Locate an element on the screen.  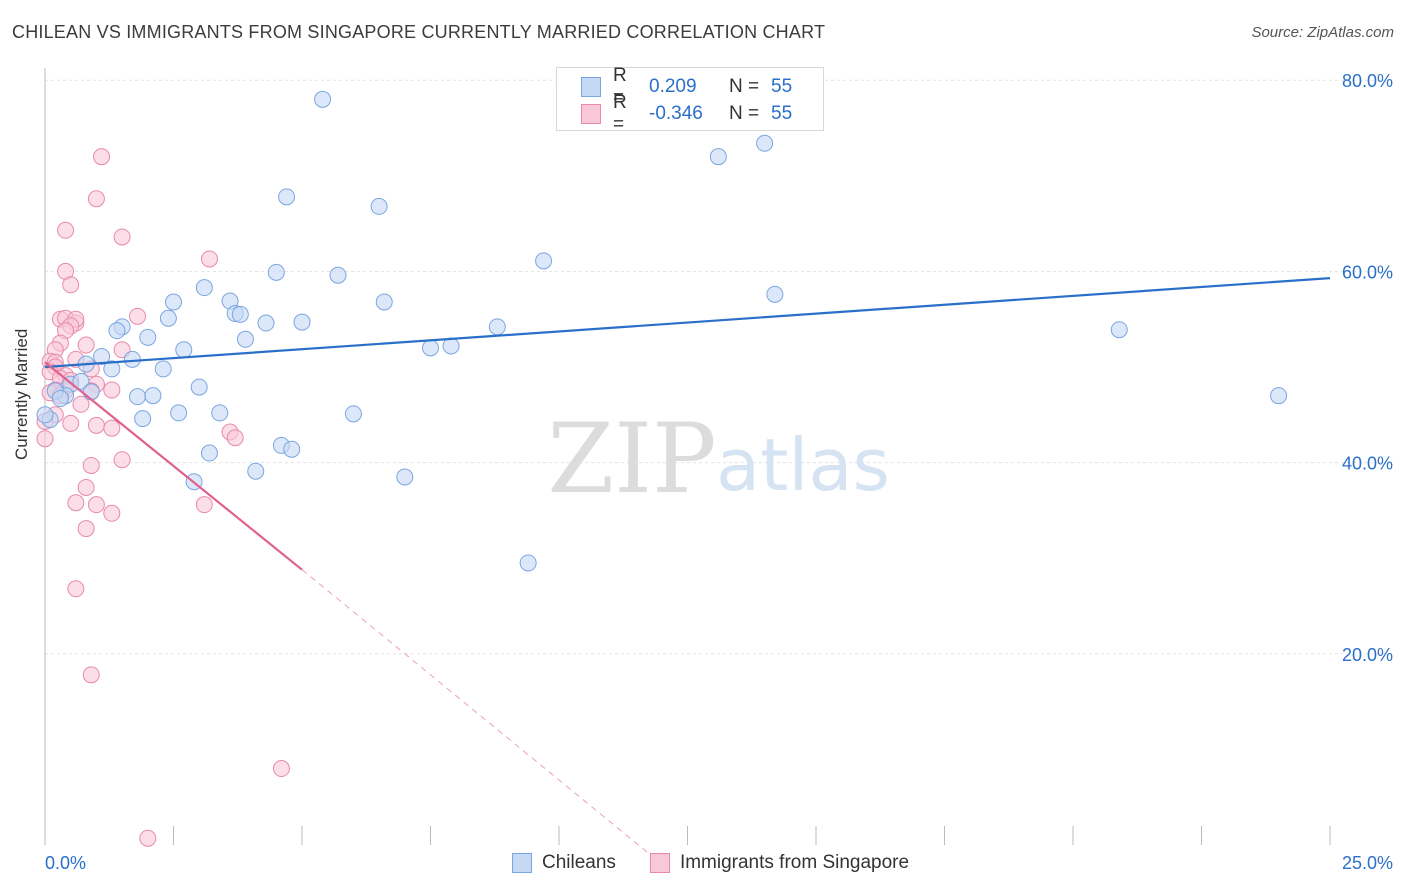
legend-row-chileans: R = 0.209 N = 55 is located at coordinates (687, 86).